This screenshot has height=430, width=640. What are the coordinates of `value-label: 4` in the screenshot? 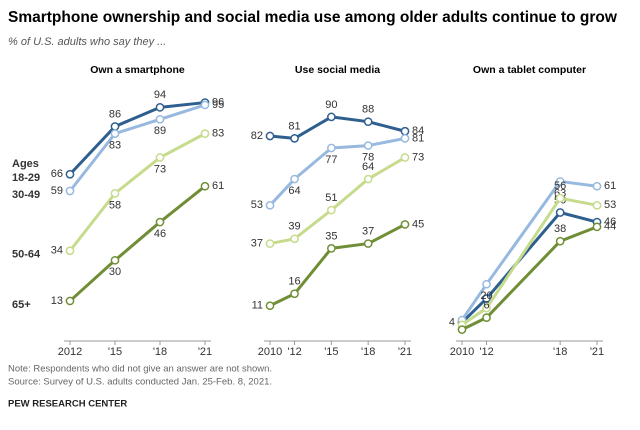 It's located at (452, 322).